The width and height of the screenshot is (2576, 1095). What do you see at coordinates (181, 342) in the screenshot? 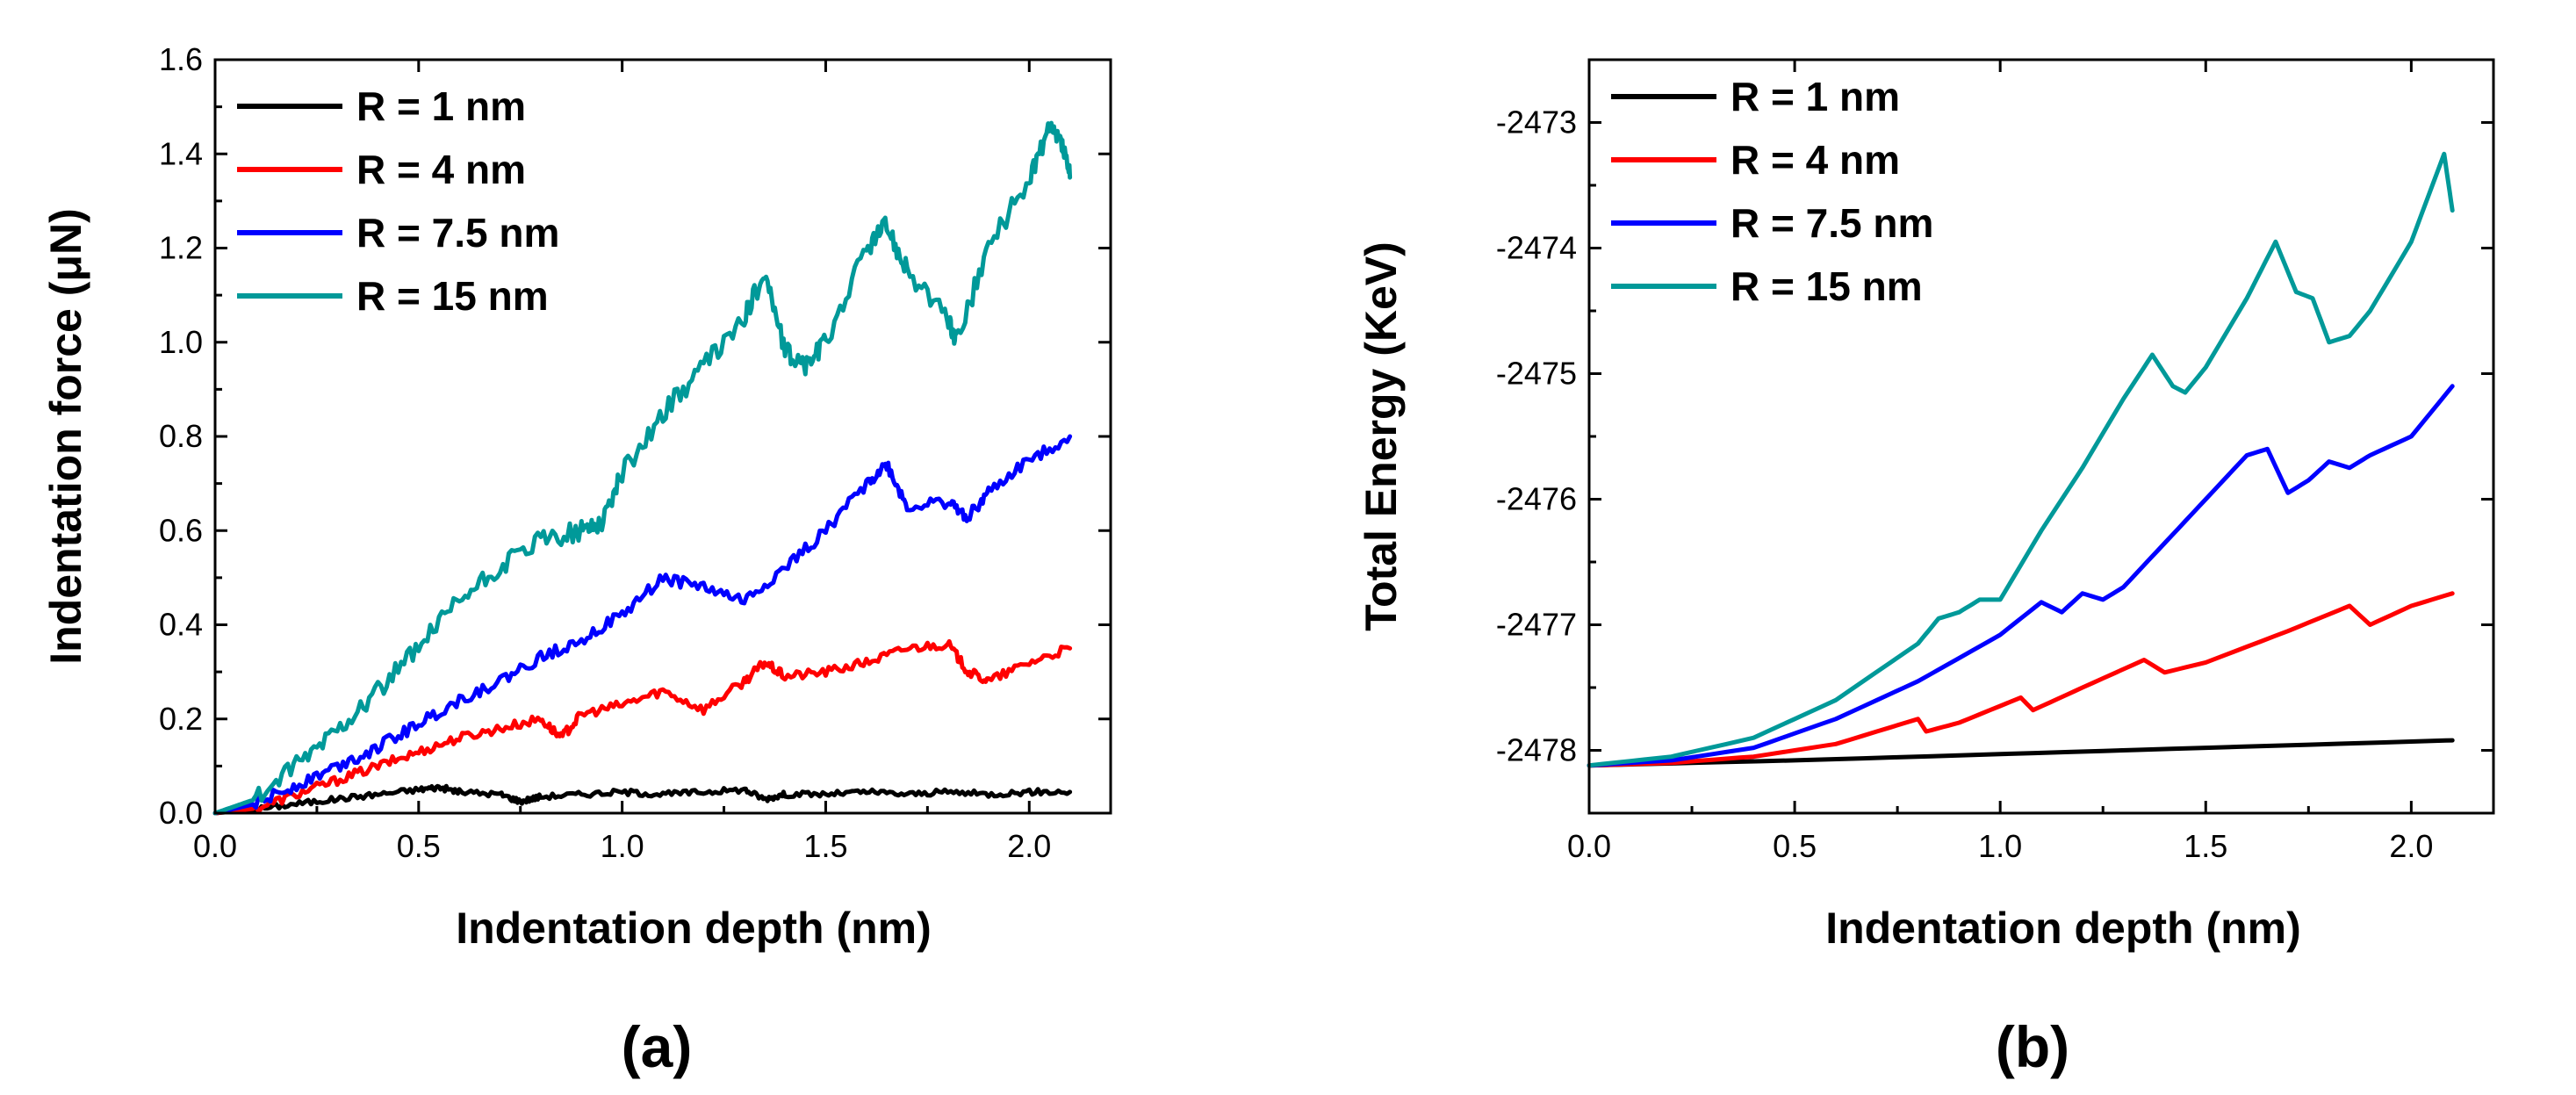
I see `panel-a-y-tick-label: 1.0` at bounding box center [181, 342].